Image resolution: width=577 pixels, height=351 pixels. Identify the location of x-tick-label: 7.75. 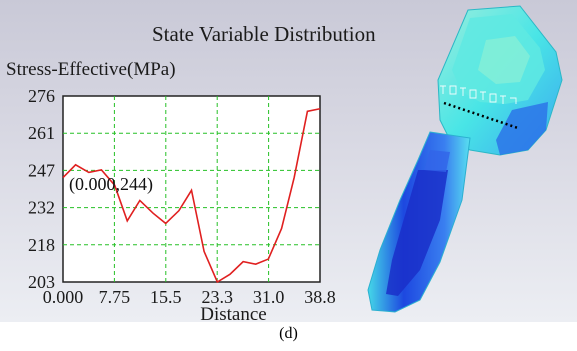
(115, 297).